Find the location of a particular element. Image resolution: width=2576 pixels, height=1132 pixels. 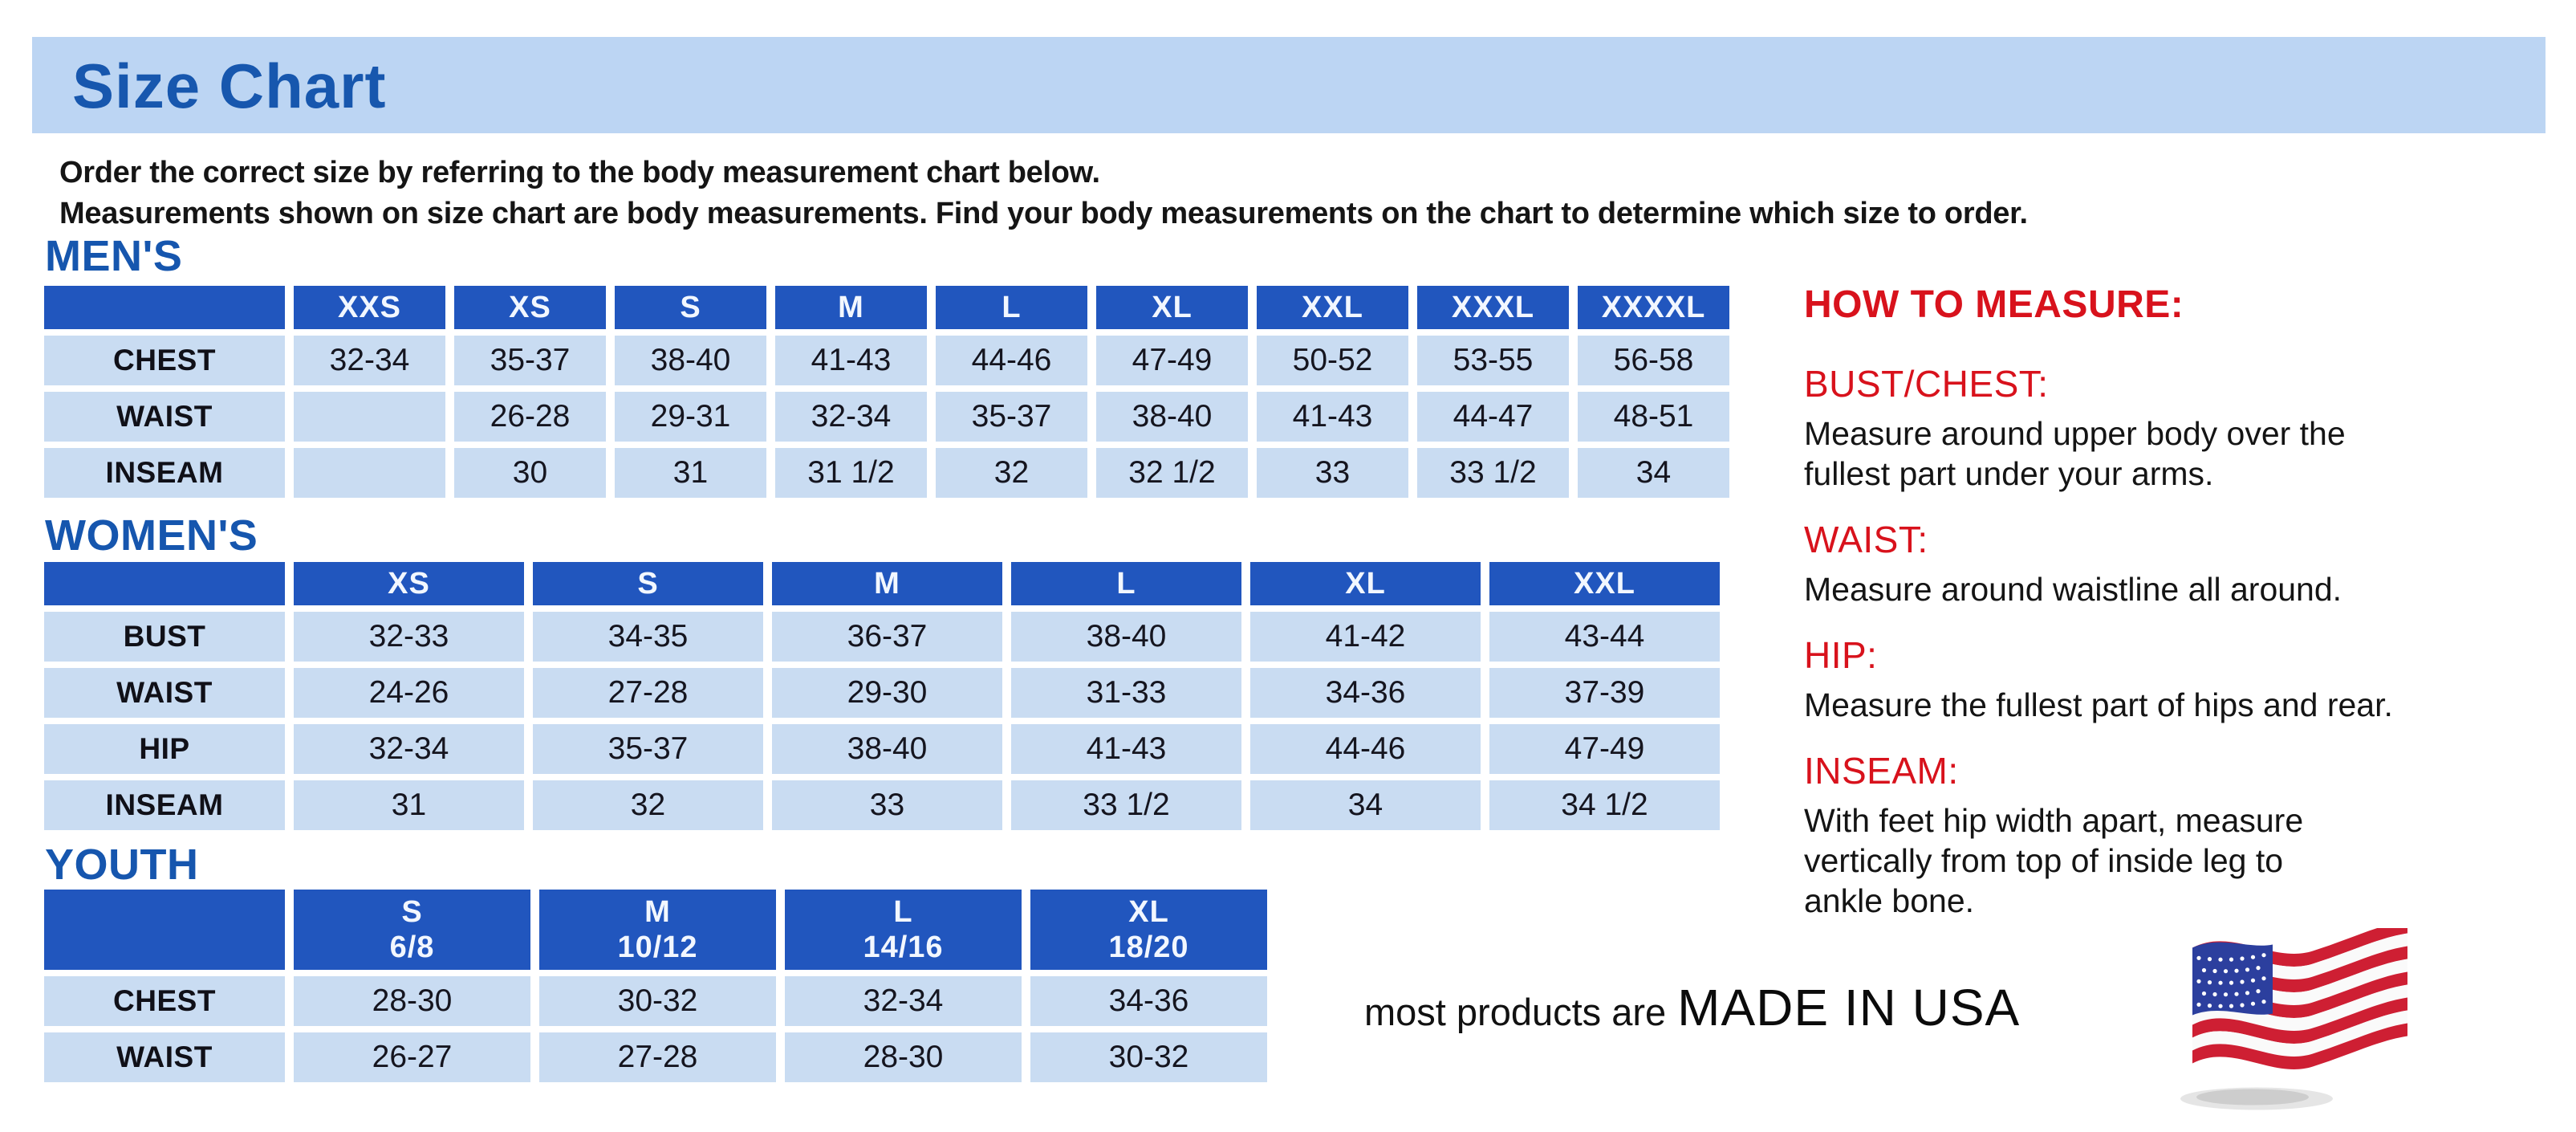

flag-shadow is located at coordinates (2252, 1097).